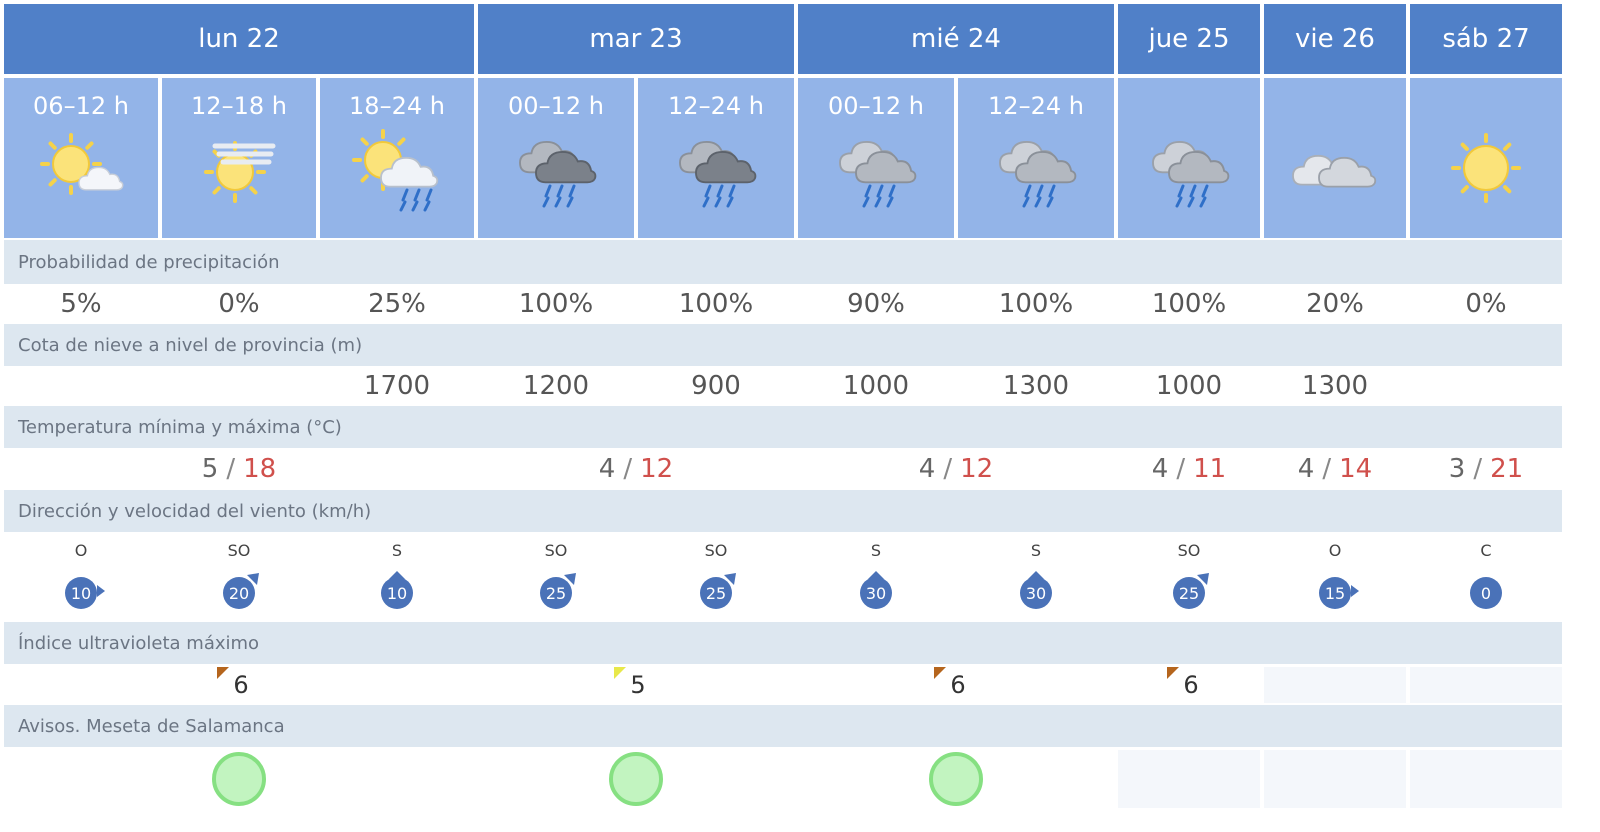  I want to click on day-header: sáb 27, so click(1486, 39).